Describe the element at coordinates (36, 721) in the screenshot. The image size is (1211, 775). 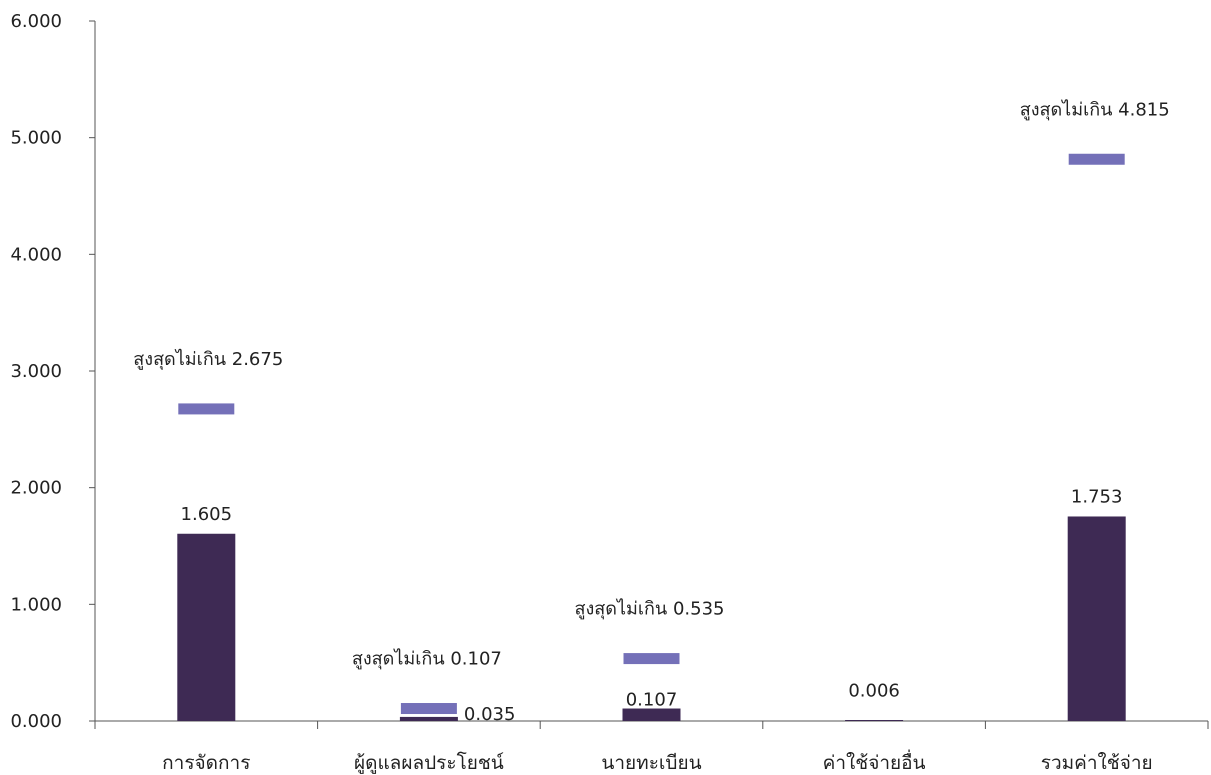
I see `y-tick-label: 0.000` at that location.